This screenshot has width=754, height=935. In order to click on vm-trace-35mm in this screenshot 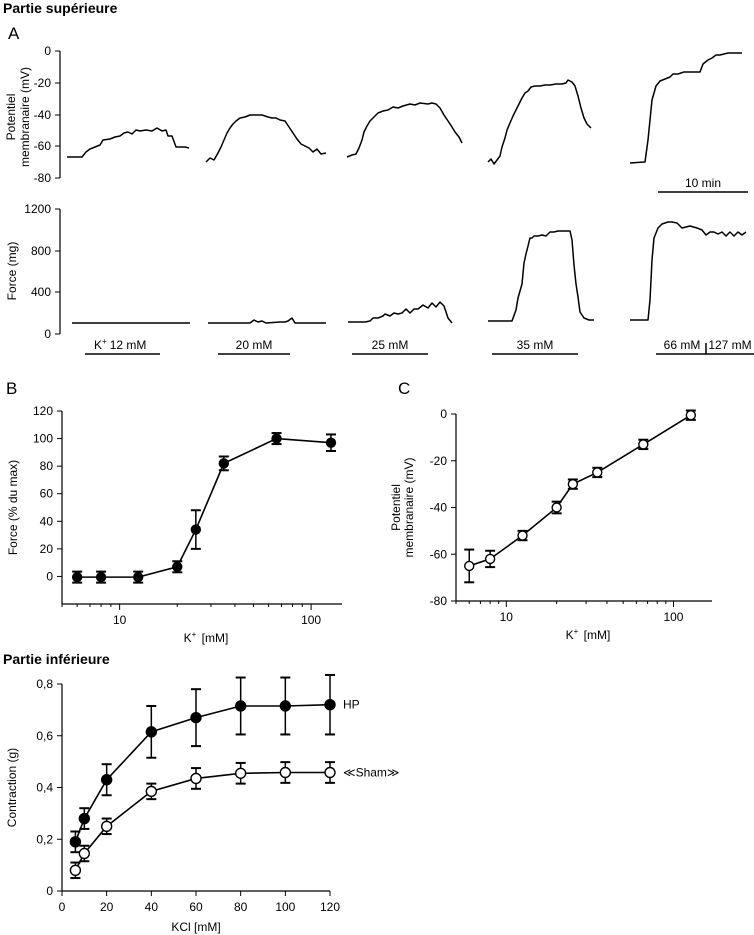, I will do `click(539, 122)`.